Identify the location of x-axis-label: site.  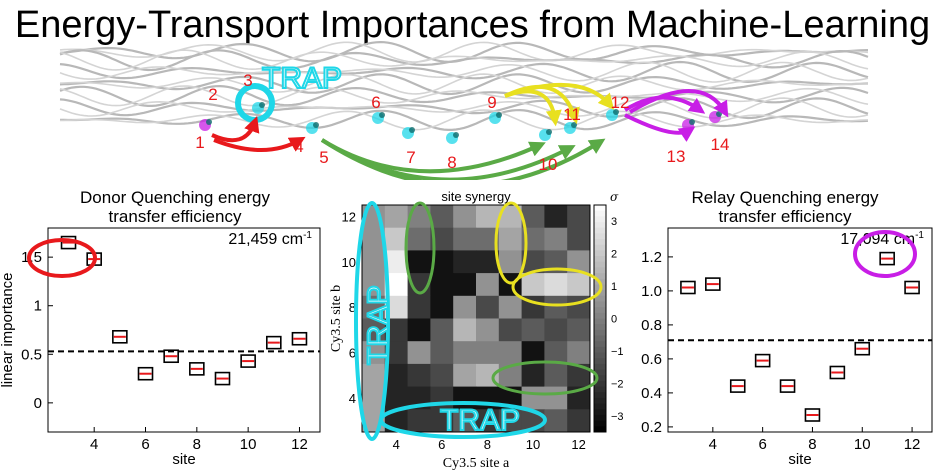
(183, 459).